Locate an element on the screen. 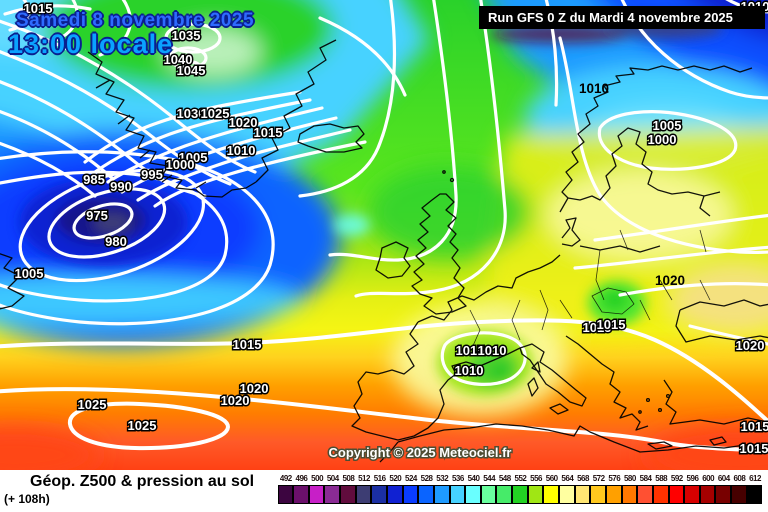  colorbar-value: 608 is located at coordinates (739, 478).